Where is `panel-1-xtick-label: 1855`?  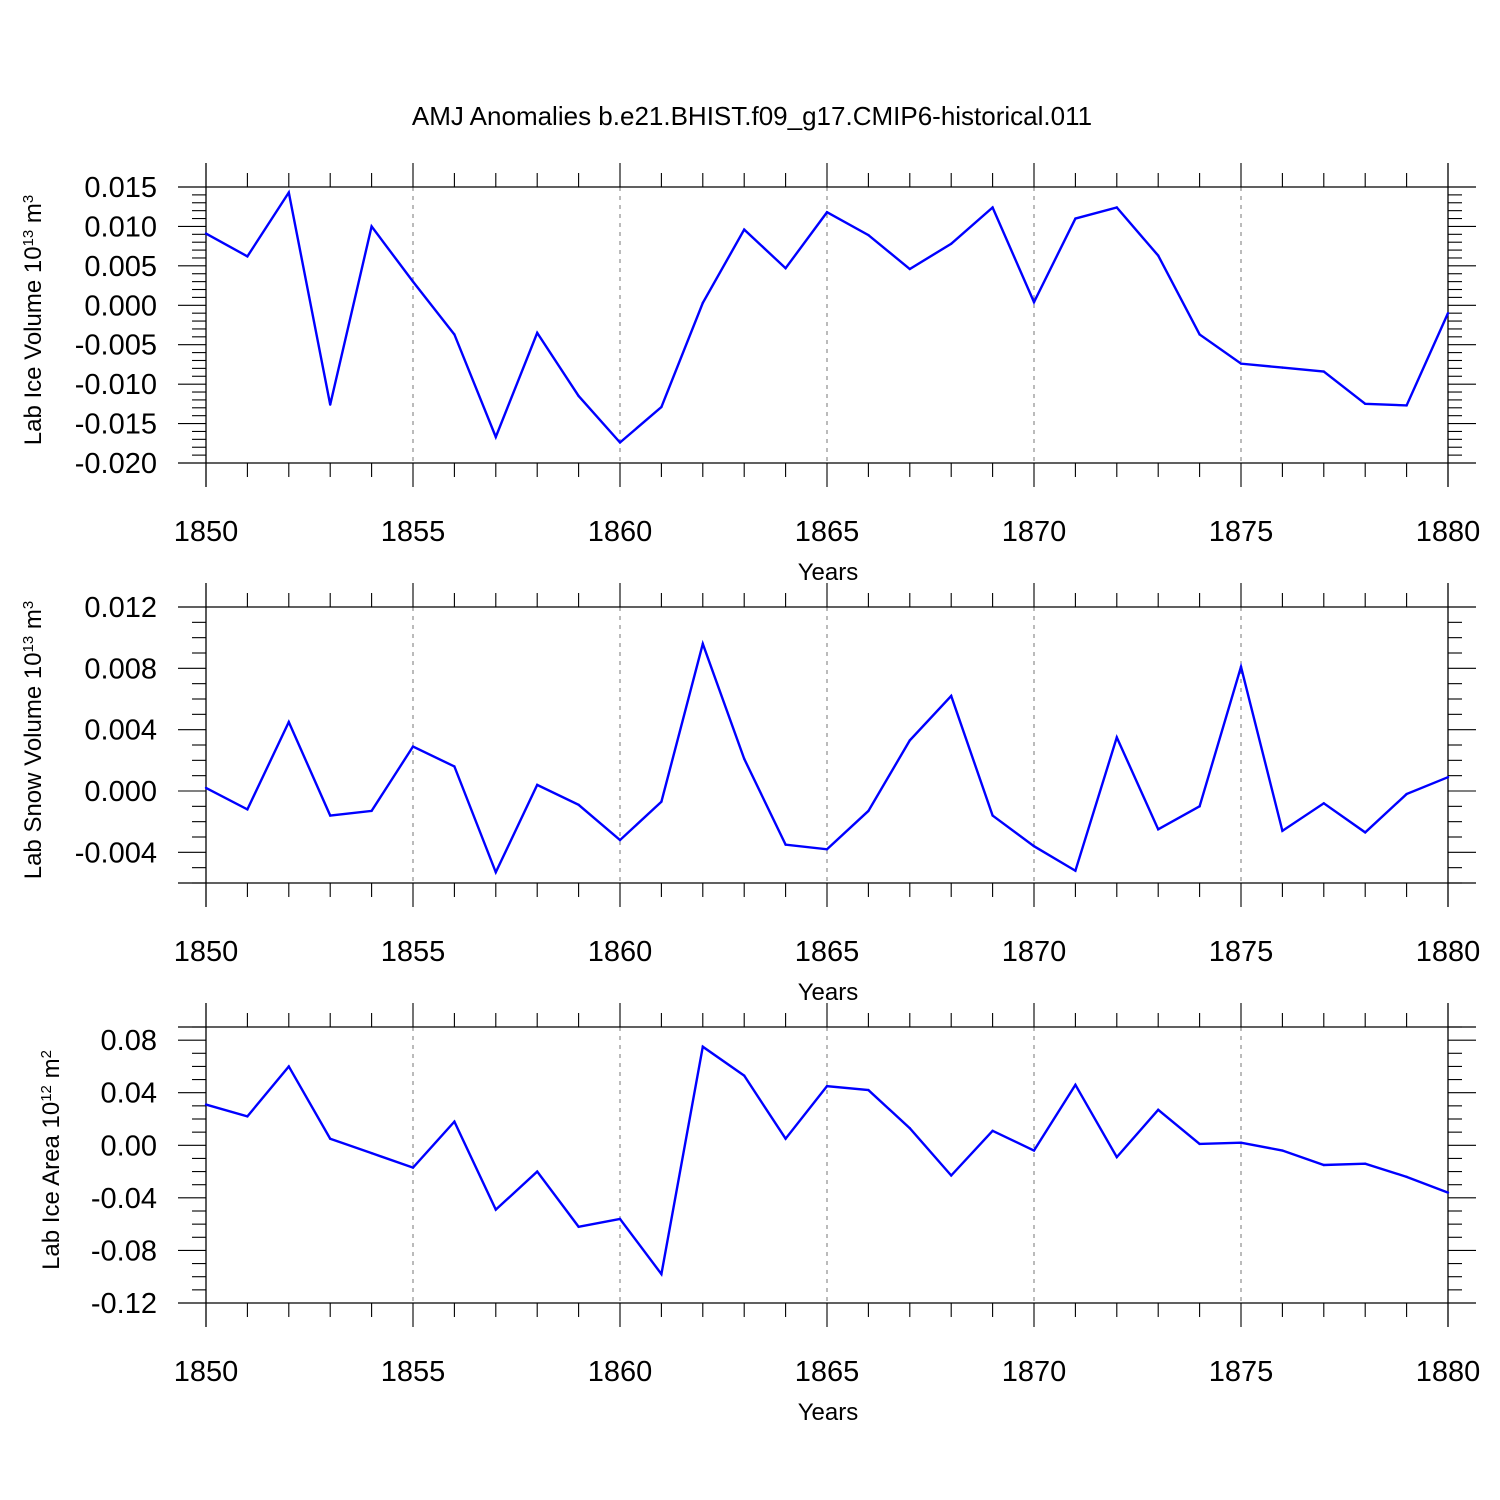
panel-1-xtick-label: 1855 is located at coordinates (413, 532).